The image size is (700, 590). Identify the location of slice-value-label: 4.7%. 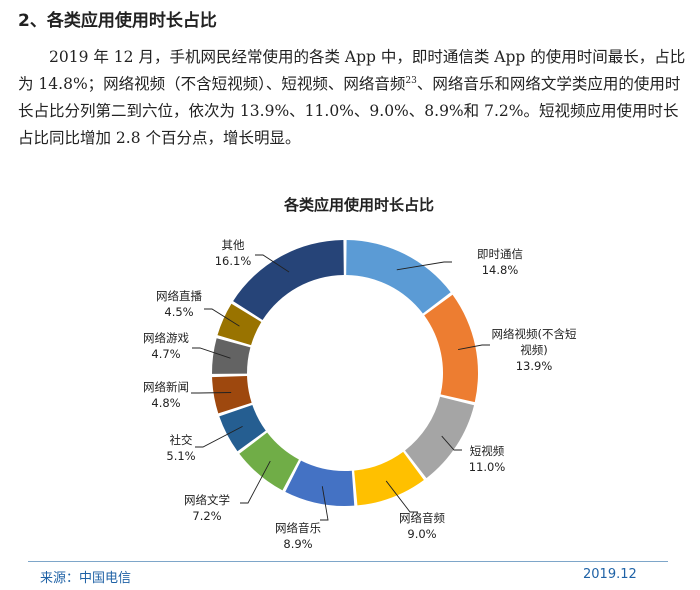
(165, 354).